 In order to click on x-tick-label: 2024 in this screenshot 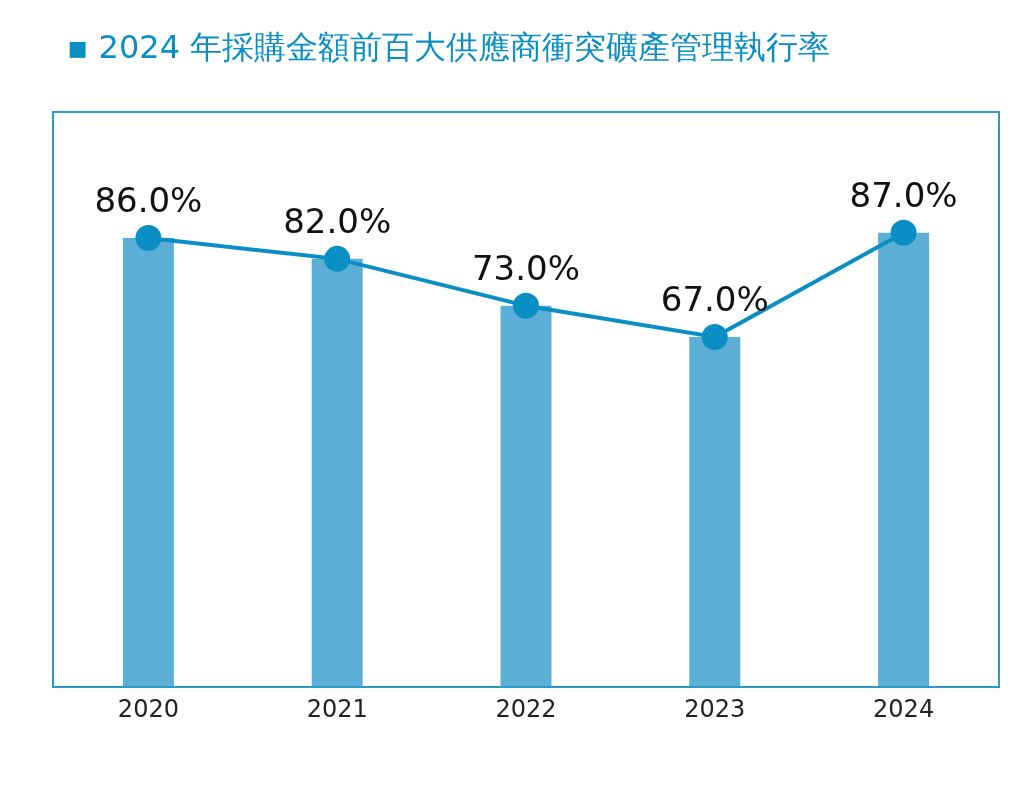, I will do `click(904, 708)`.